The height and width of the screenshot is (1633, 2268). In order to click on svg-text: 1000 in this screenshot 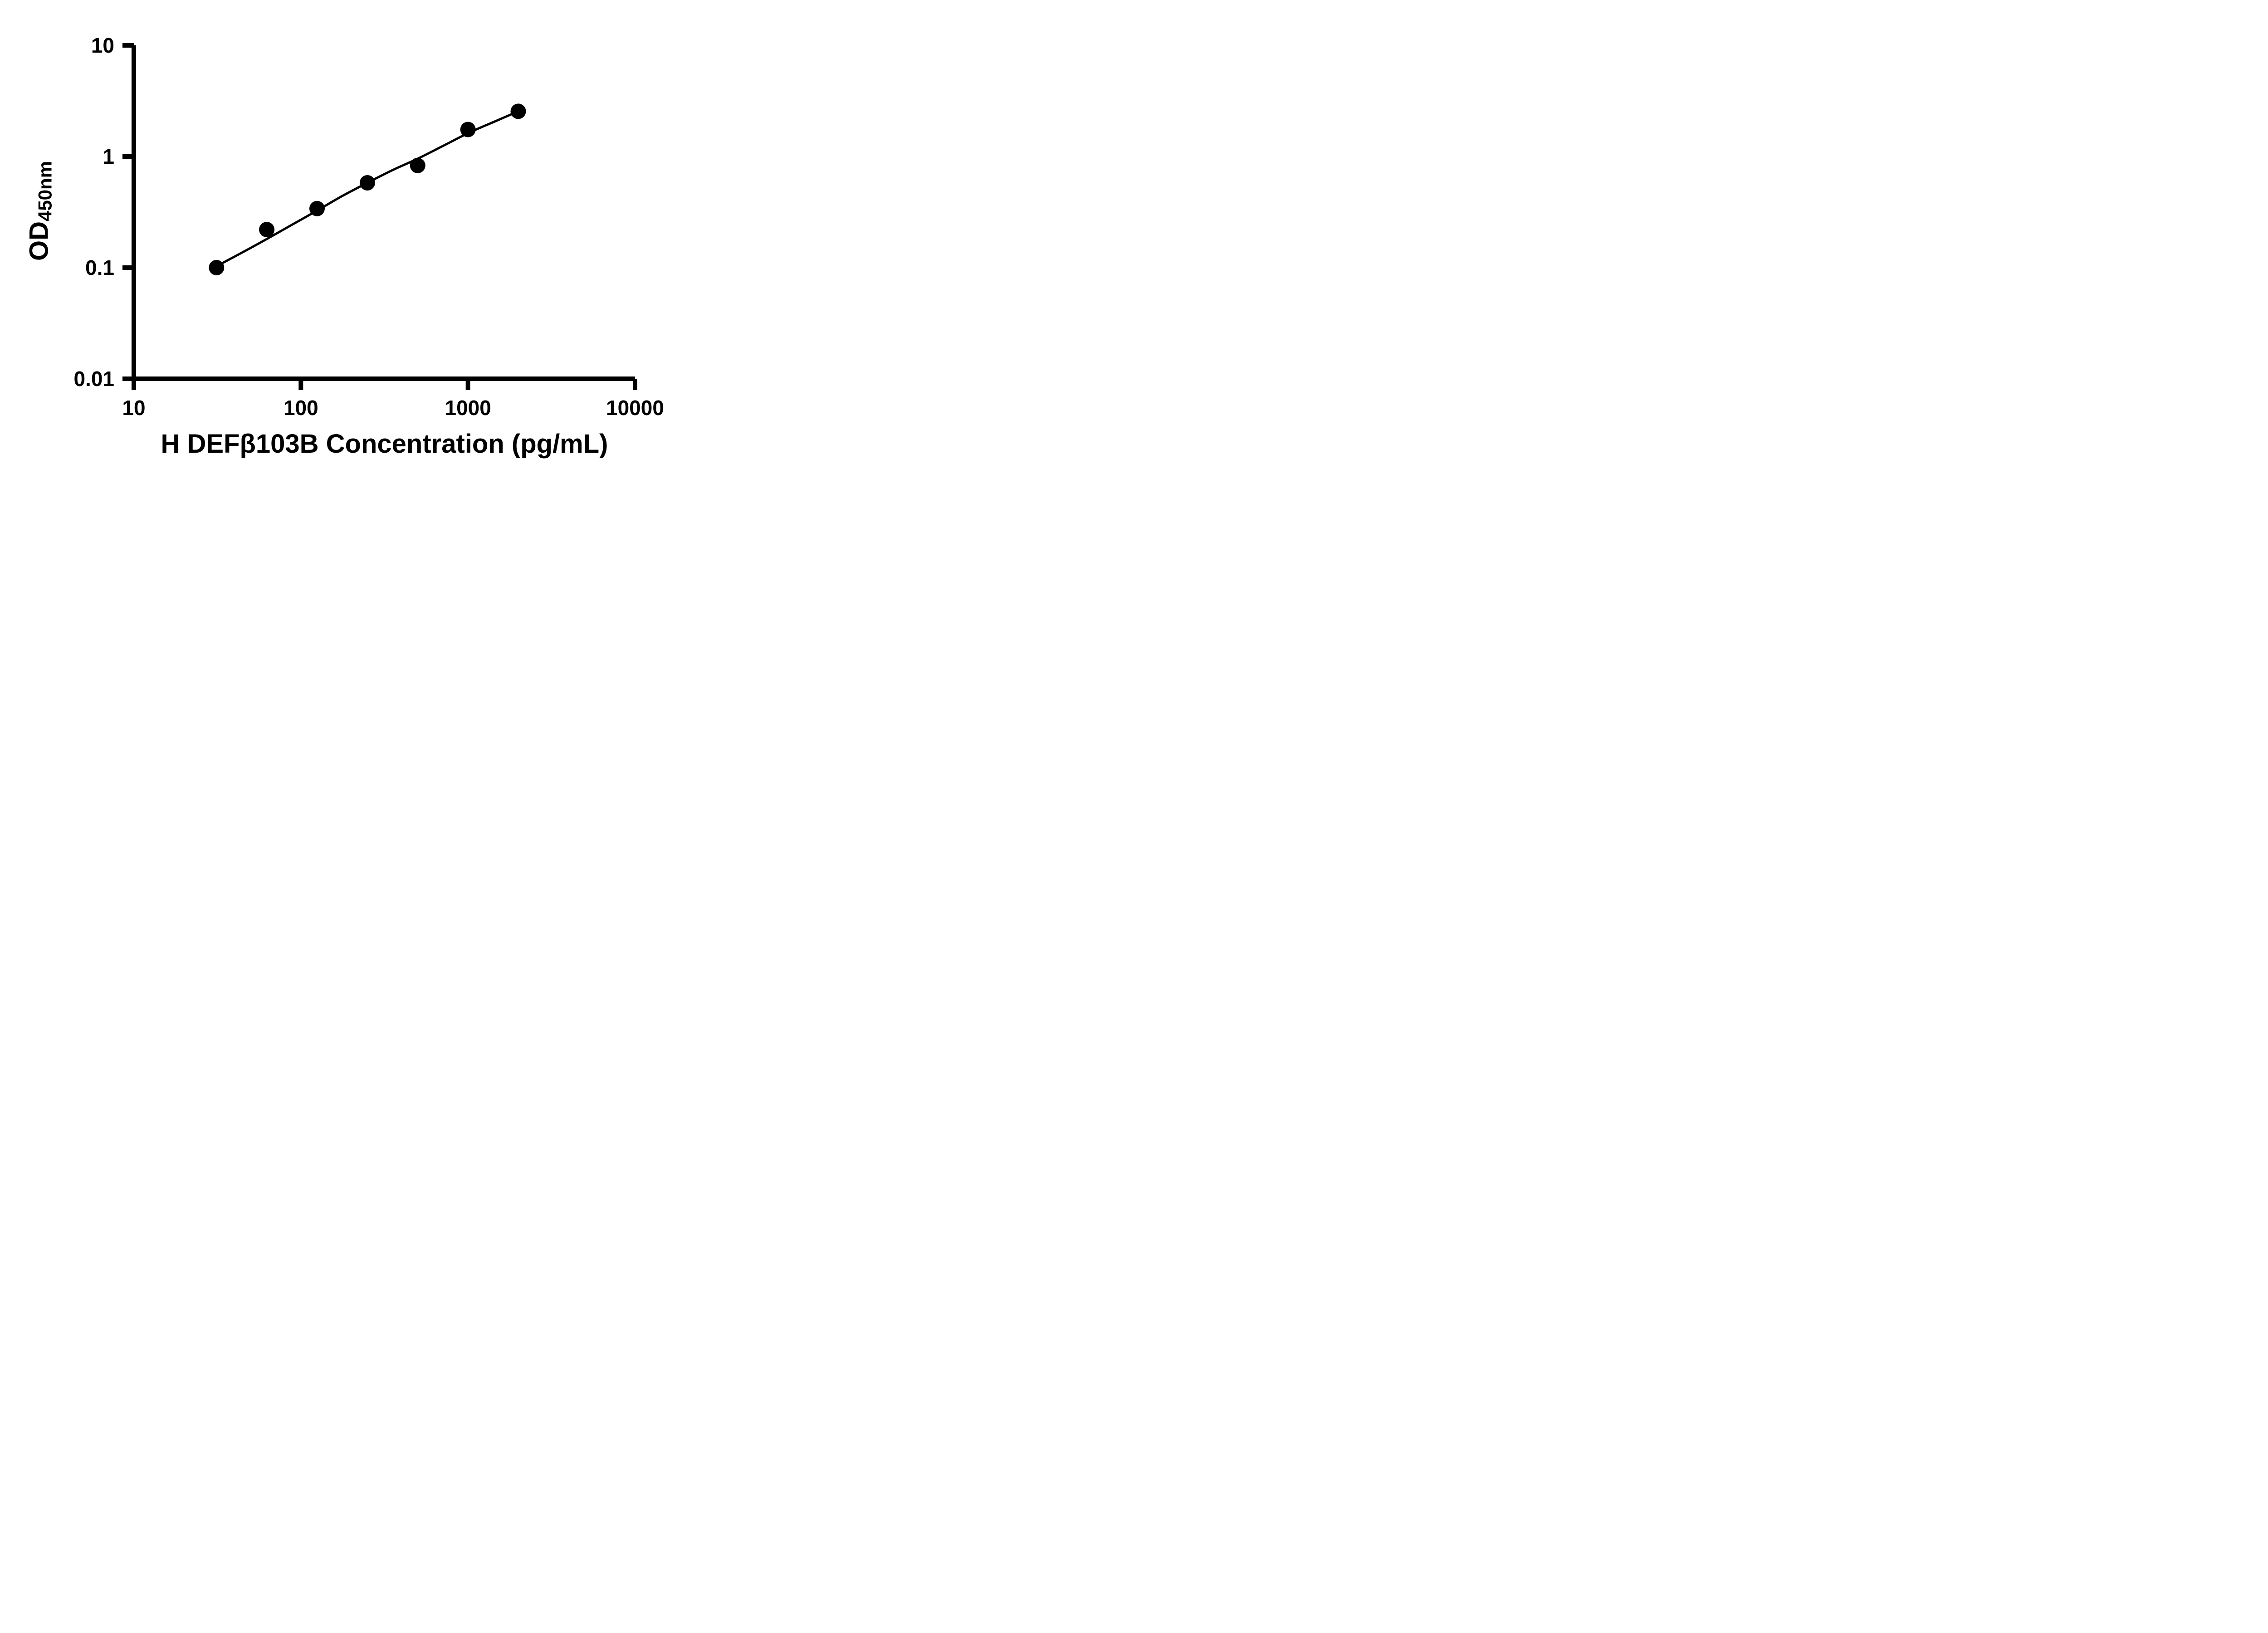, I will do `click(468, 408)`.